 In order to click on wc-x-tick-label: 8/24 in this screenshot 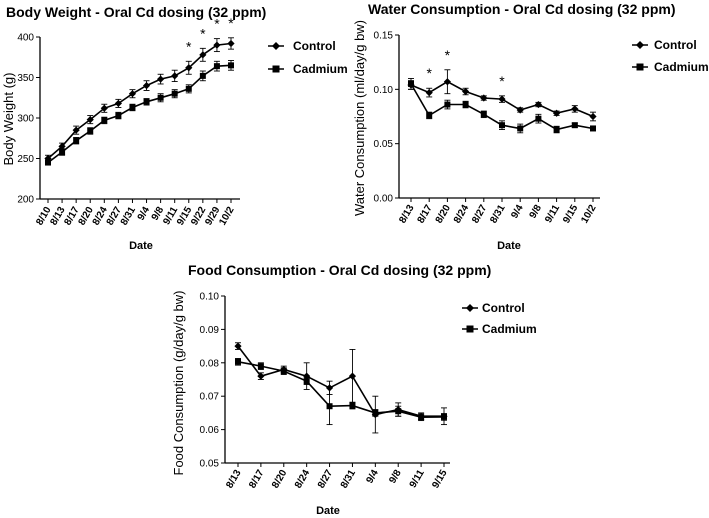, I will do `click(461, 214)`.